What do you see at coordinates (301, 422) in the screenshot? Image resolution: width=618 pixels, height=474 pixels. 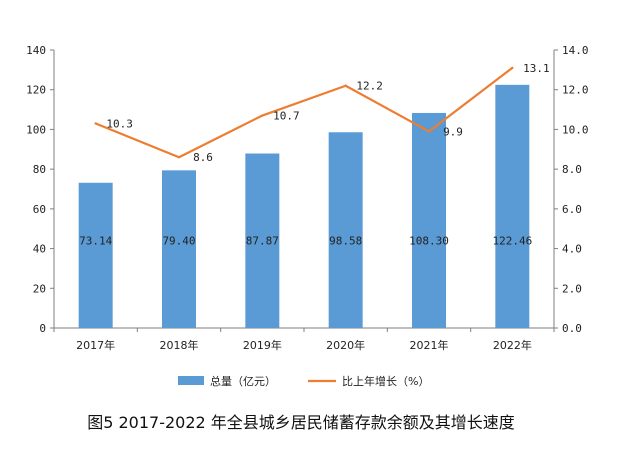 I see `chart-title: 图5 2017-2022 年全县城乡居民储蓄存款余额及其增长速度` at bounding box center [301, 422].